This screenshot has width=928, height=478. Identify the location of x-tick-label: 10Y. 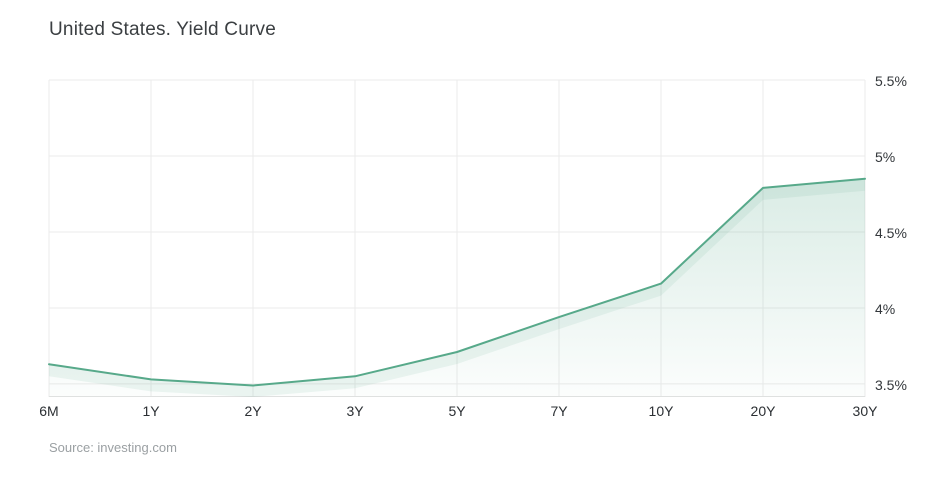
(661, 411).